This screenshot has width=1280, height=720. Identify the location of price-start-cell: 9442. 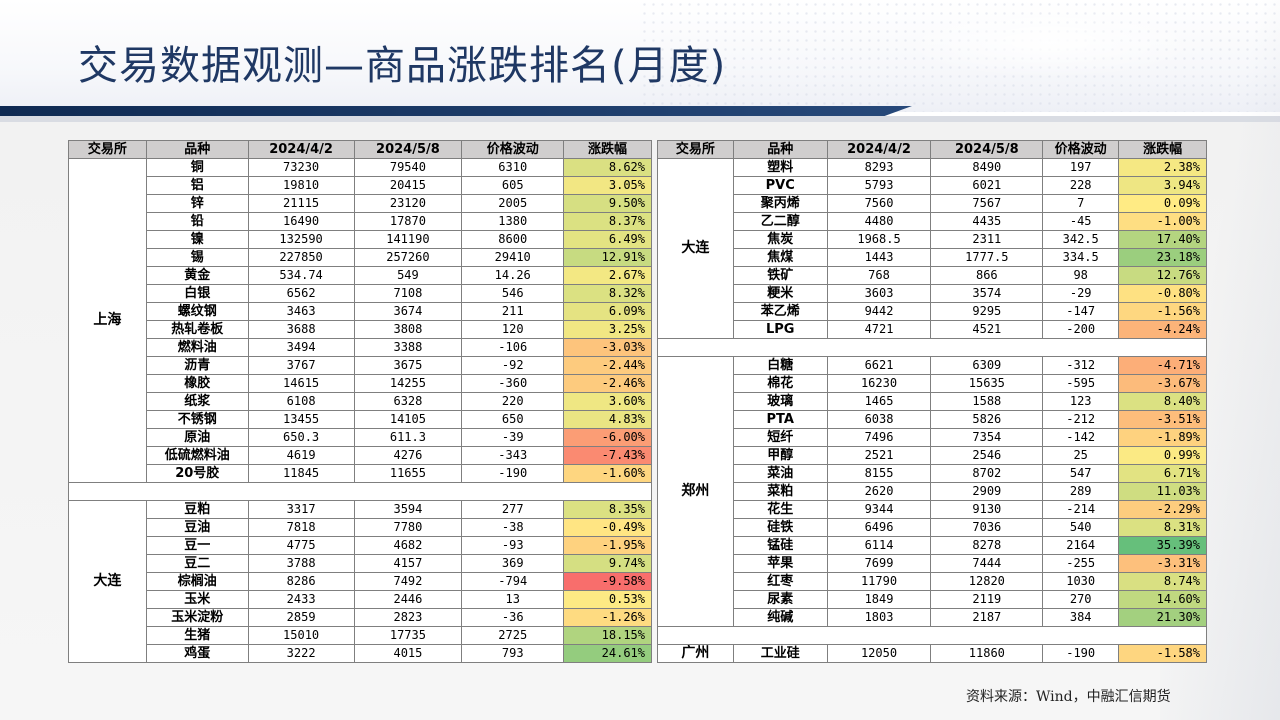
(879, 311).